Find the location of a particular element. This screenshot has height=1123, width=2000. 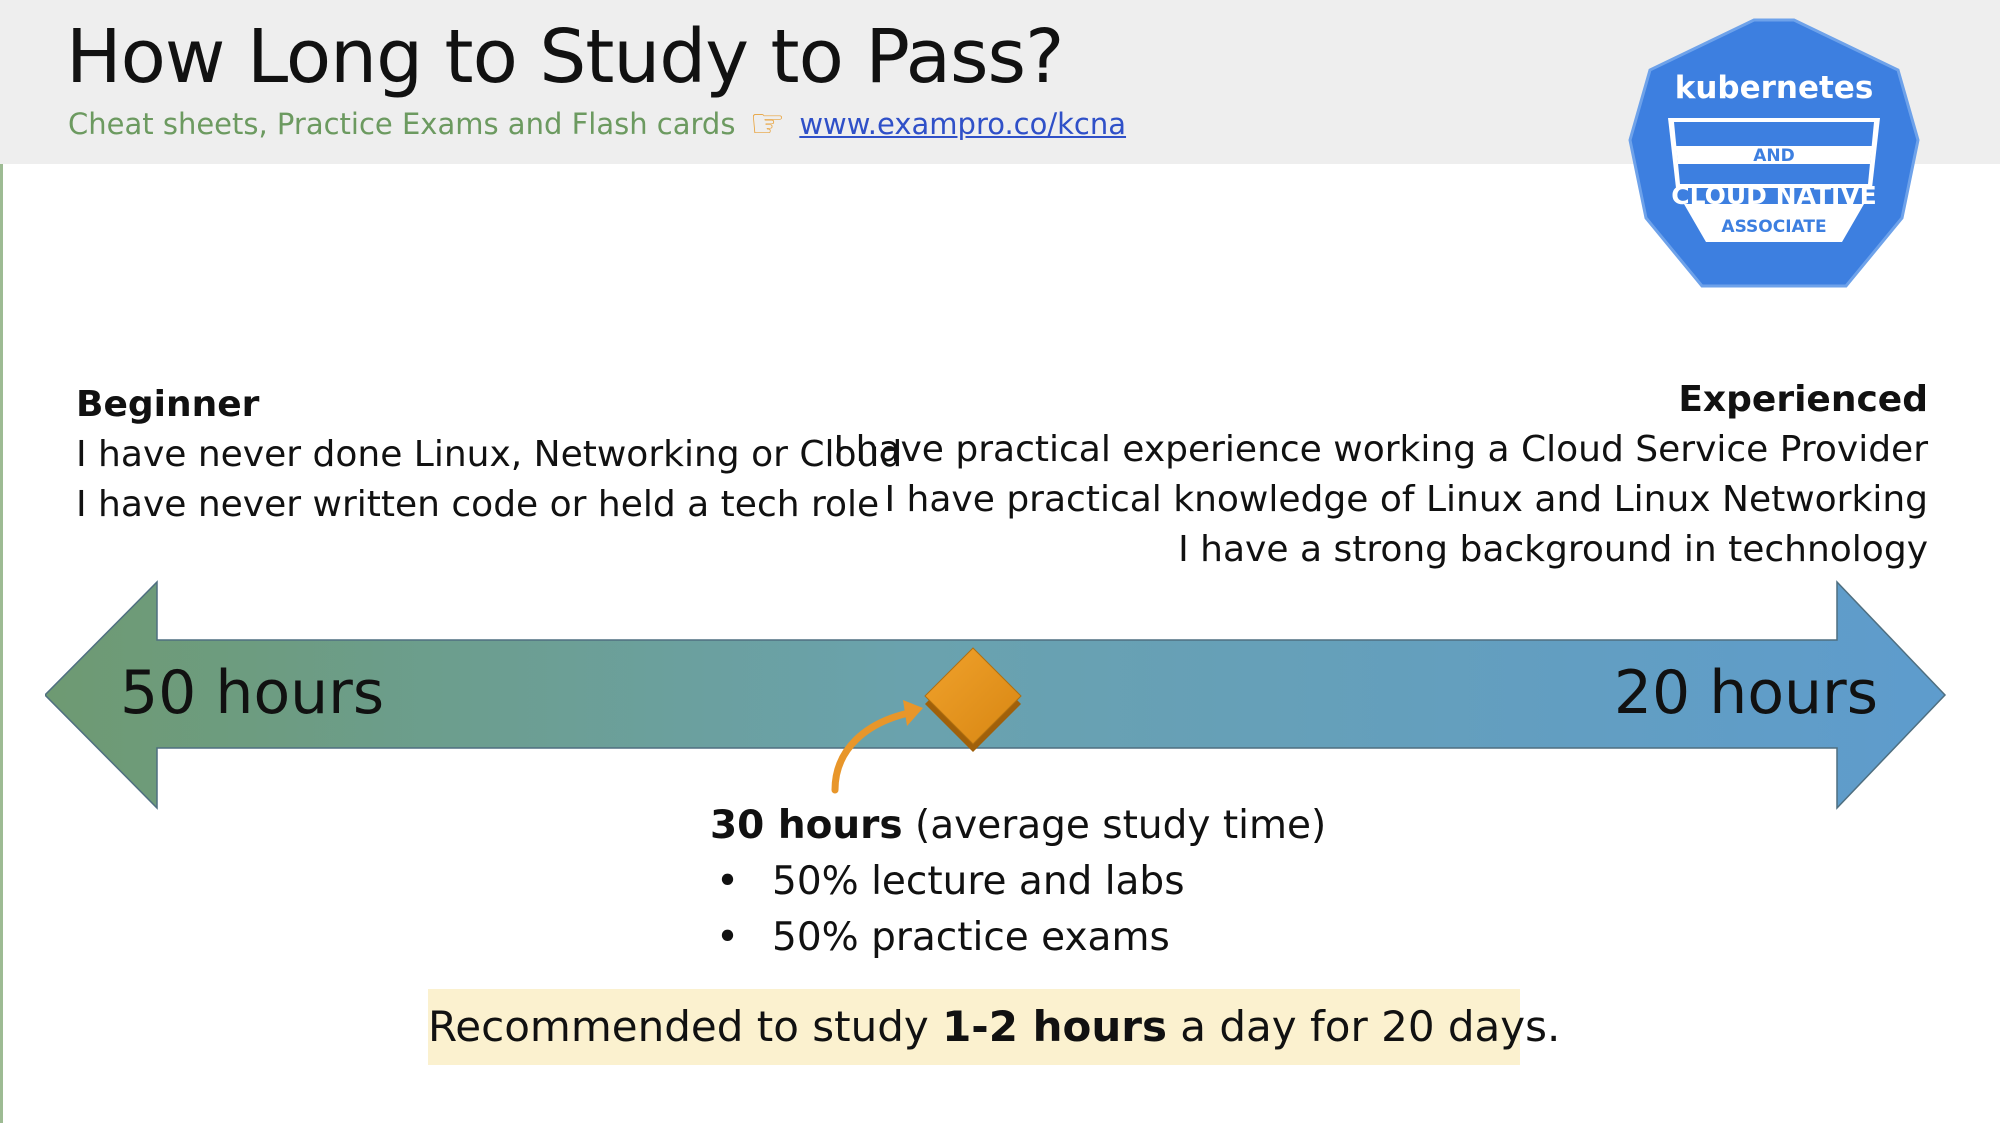

average-heading: 30 hours (average study time) is located at coordinates (1018, 826).